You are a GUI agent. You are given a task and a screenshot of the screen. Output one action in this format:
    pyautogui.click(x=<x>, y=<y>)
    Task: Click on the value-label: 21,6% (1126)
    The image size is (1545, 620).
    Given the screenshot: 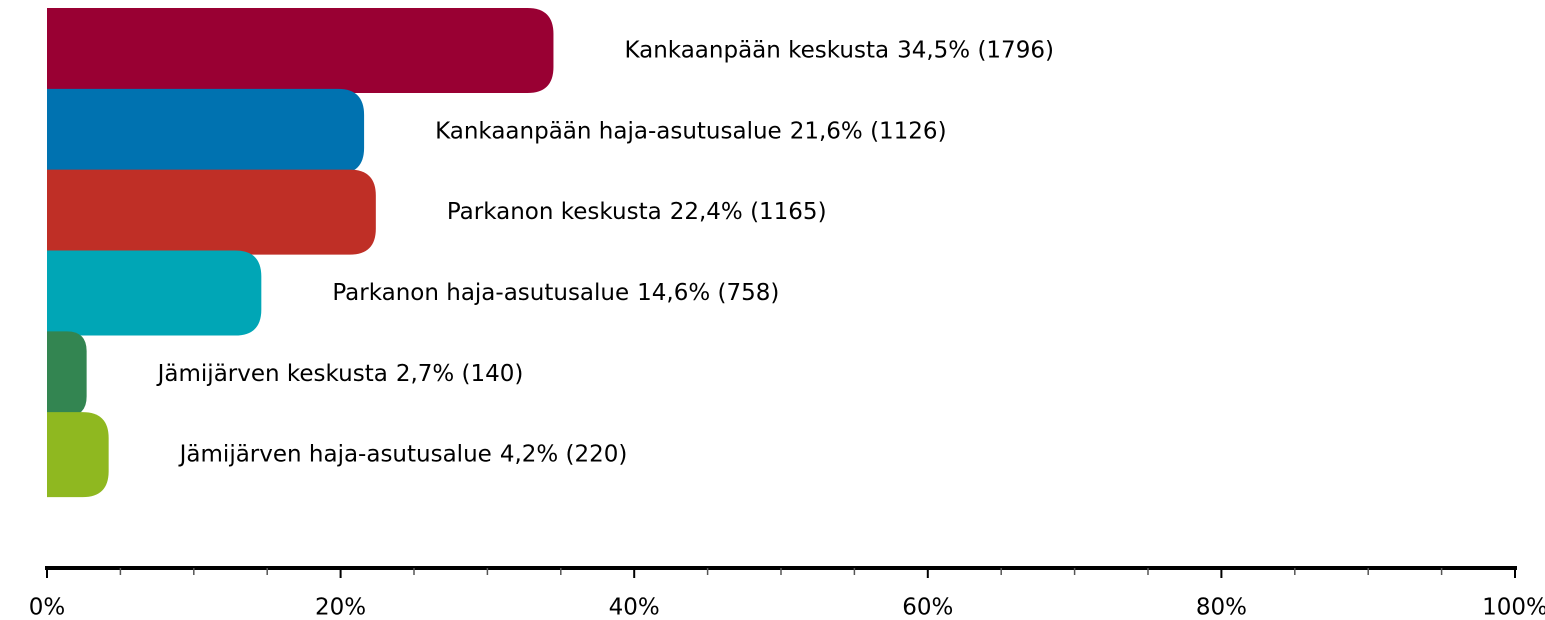 What is the action you would take?
    pyautogui.click(x=868, y=131)
    